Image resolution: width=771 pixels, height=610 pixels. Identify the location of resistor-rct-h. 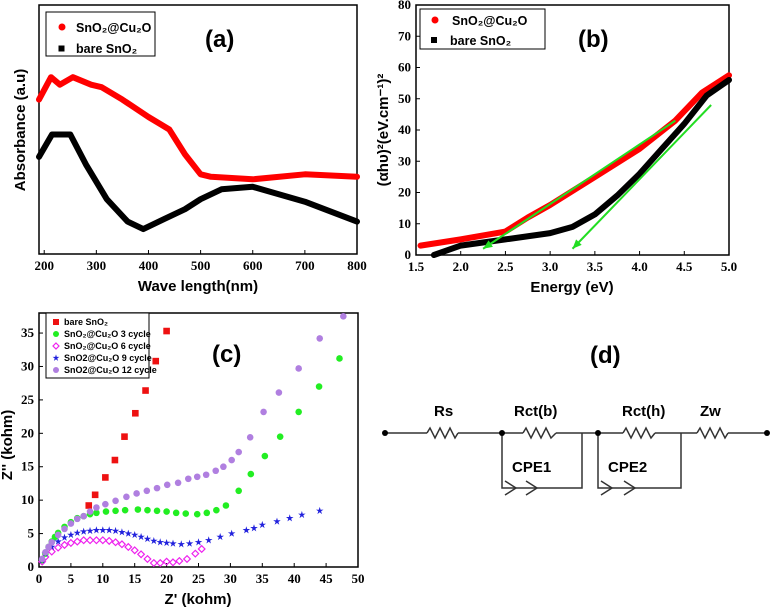
(639, 433).